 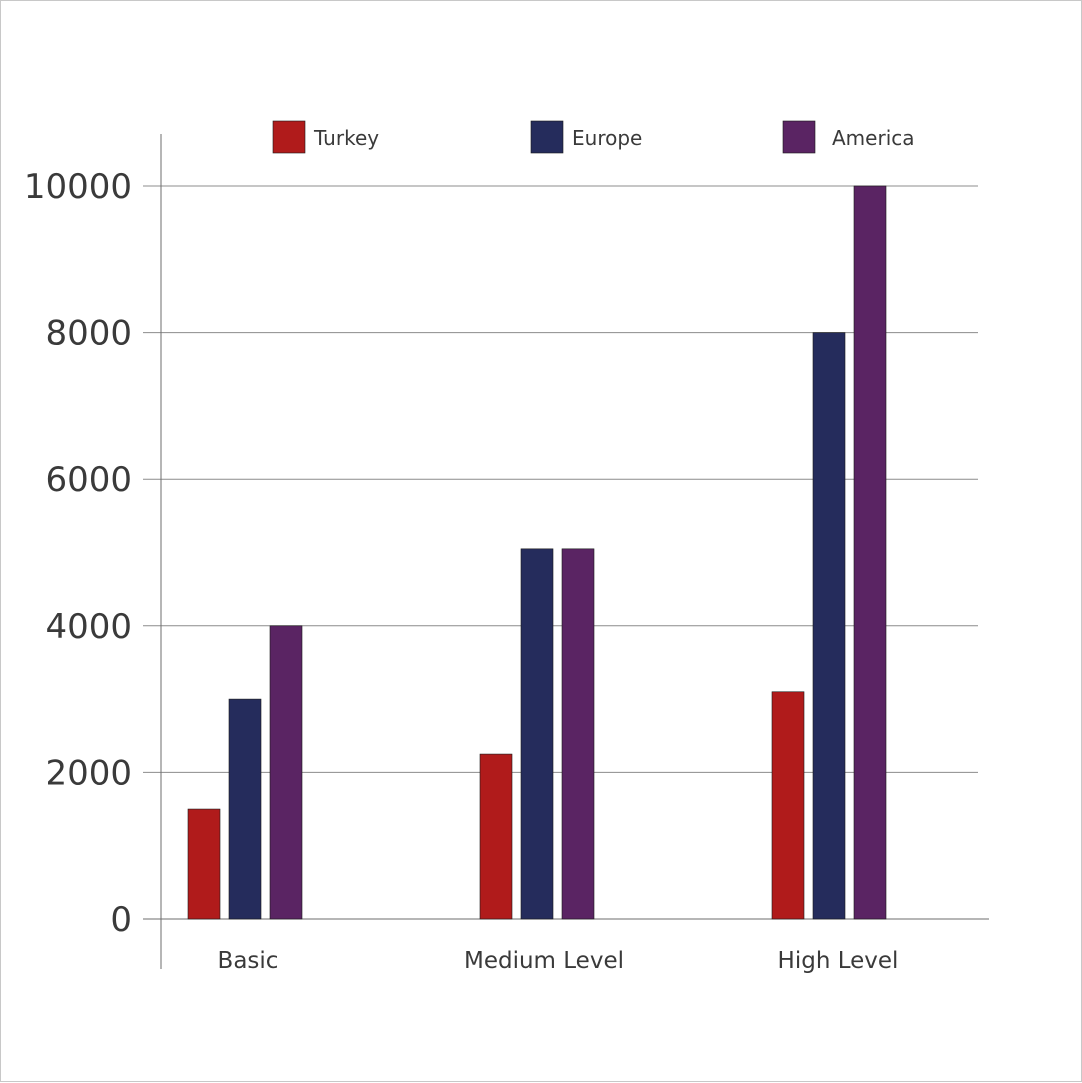 What do you see at coordinates (547, 137) in the screenshot?
I see `legend-swatch-europe` at bounding box center [547, 137].